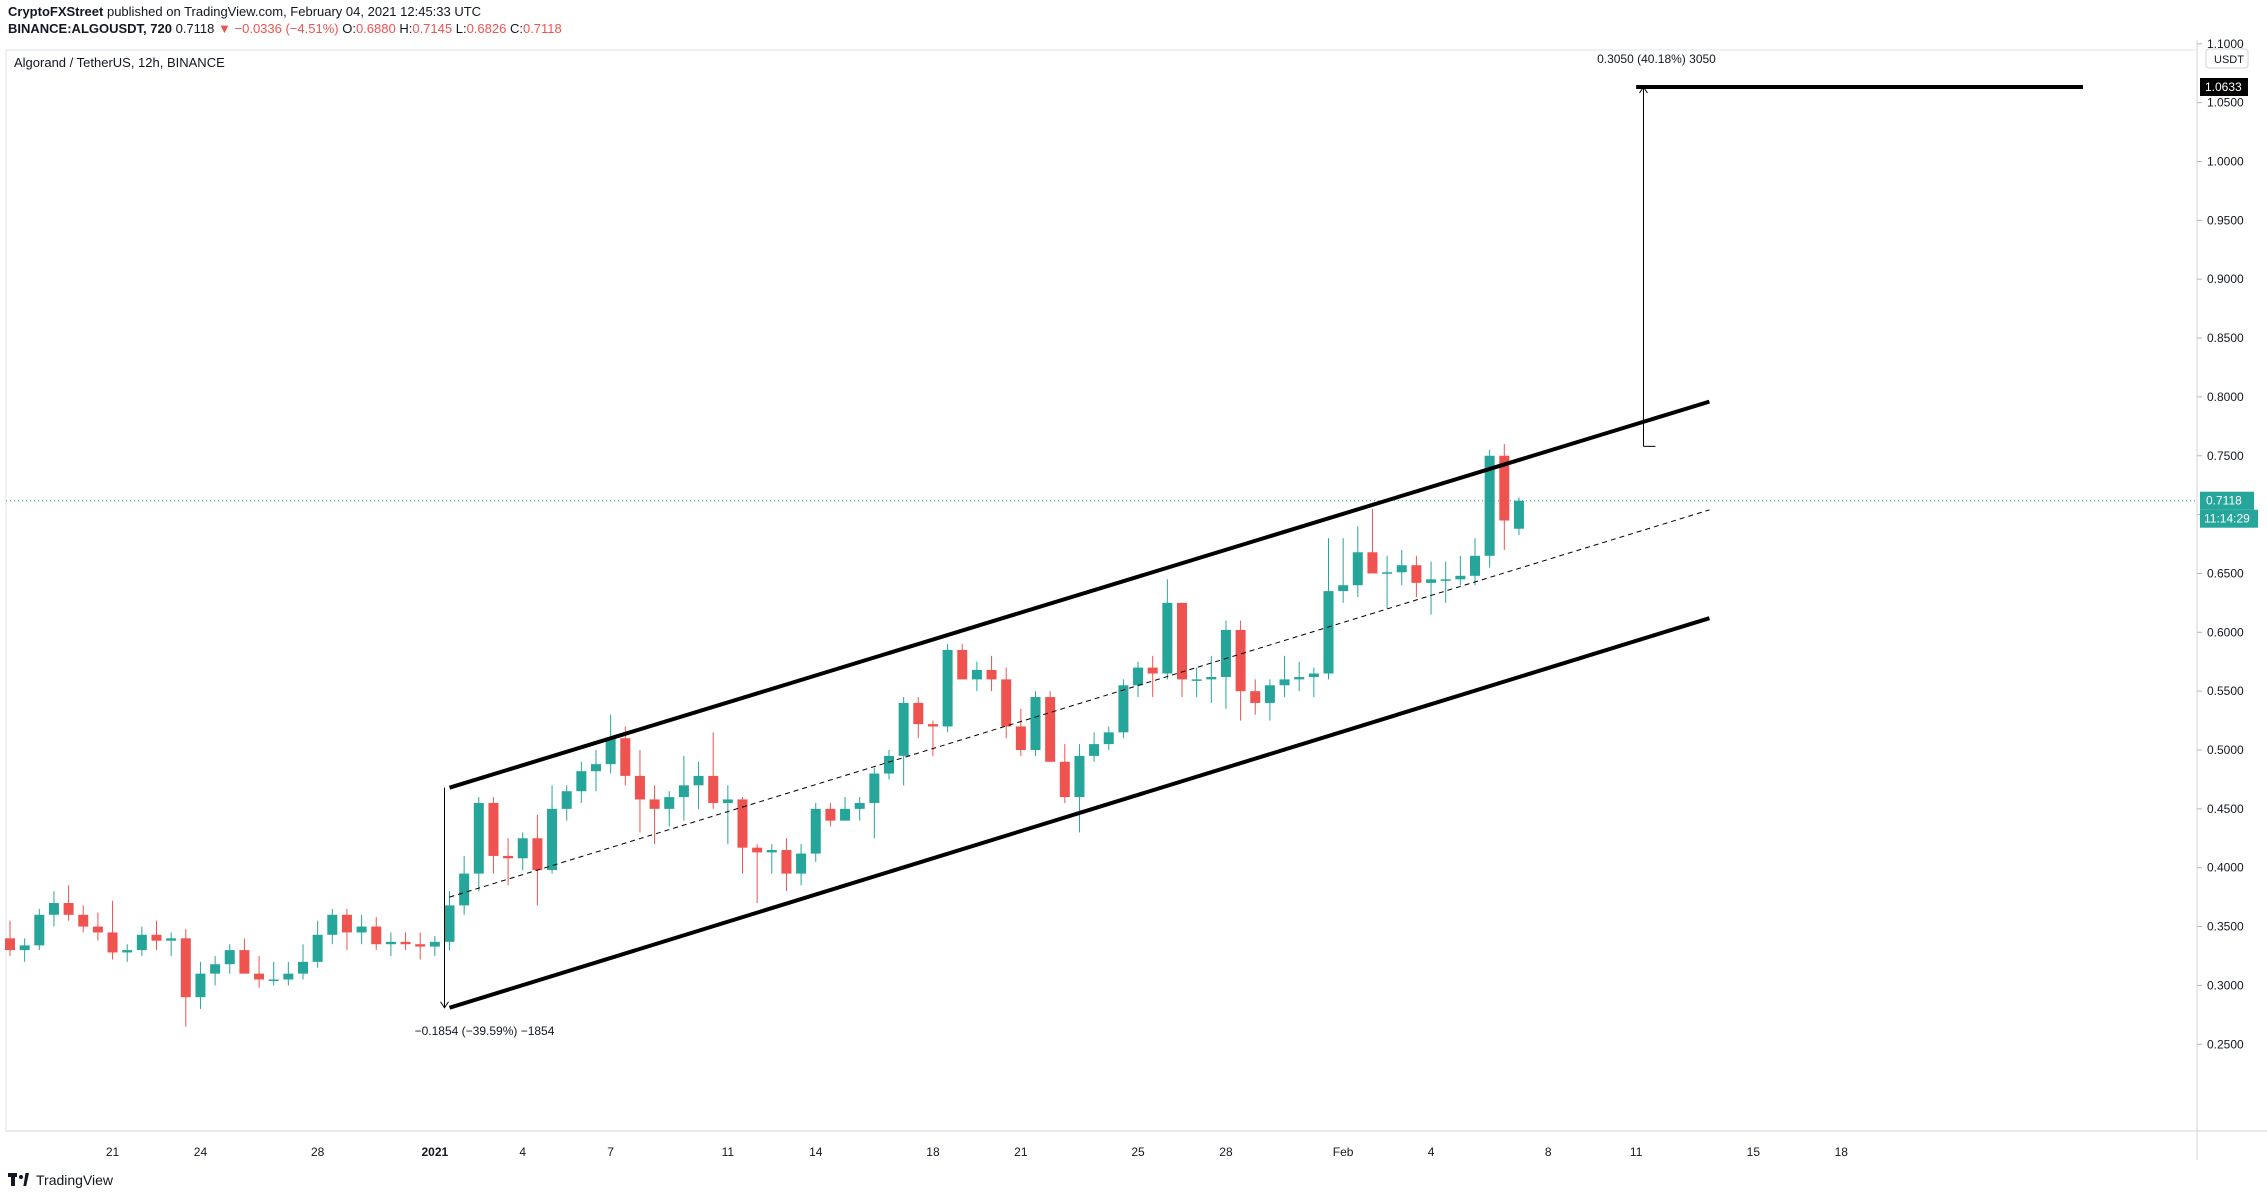 This screenshot has height=1201, width=2267. Describe the element at coordinates (522, 1152) in the screenshot. I see `x-tick-label: 4` at that location.